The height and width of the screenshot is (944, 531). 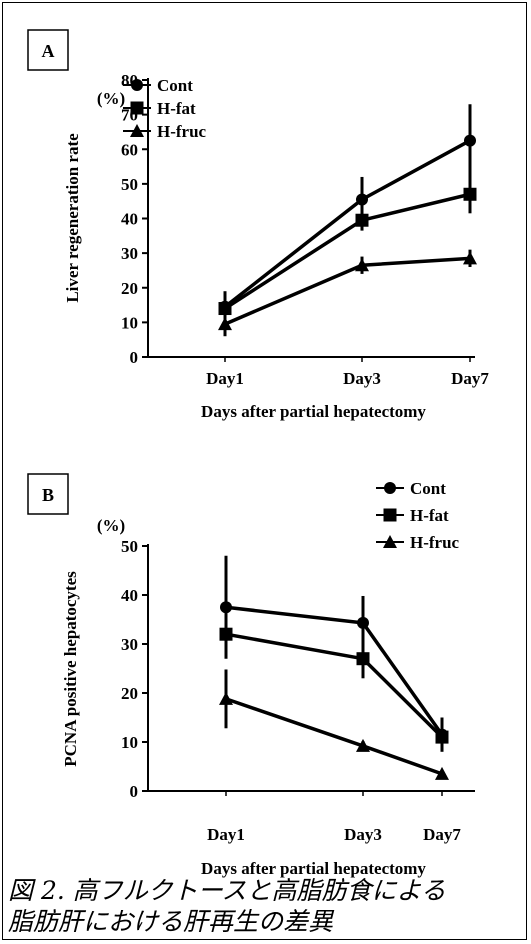 I want to click on panel-b-y-tick-label: 20, so click(x=129, y=693).